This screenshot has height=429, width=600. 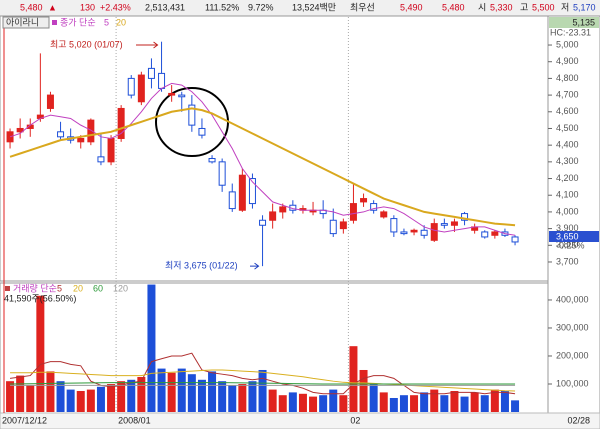 I want to click on y-tick-label: 3,900, so click(x=567, y=228).